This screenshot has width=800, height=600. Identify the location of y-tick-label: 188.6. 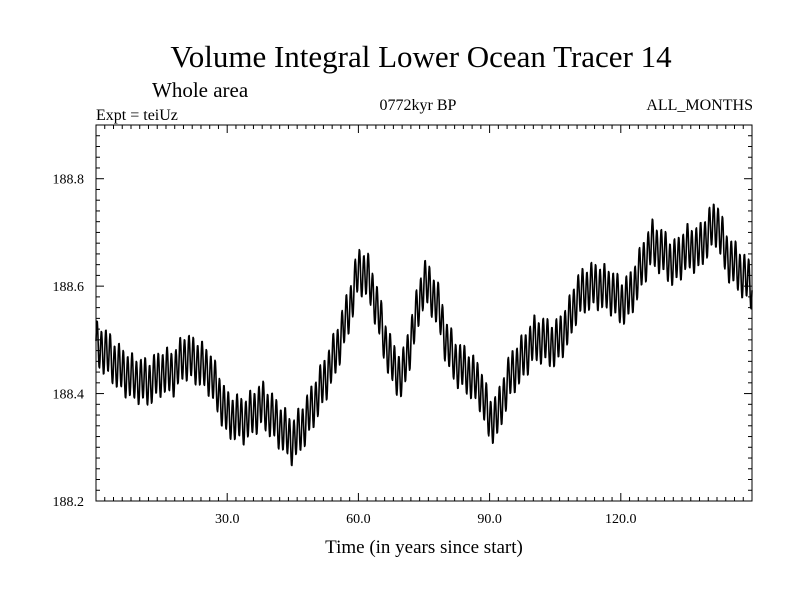
(69, 287).